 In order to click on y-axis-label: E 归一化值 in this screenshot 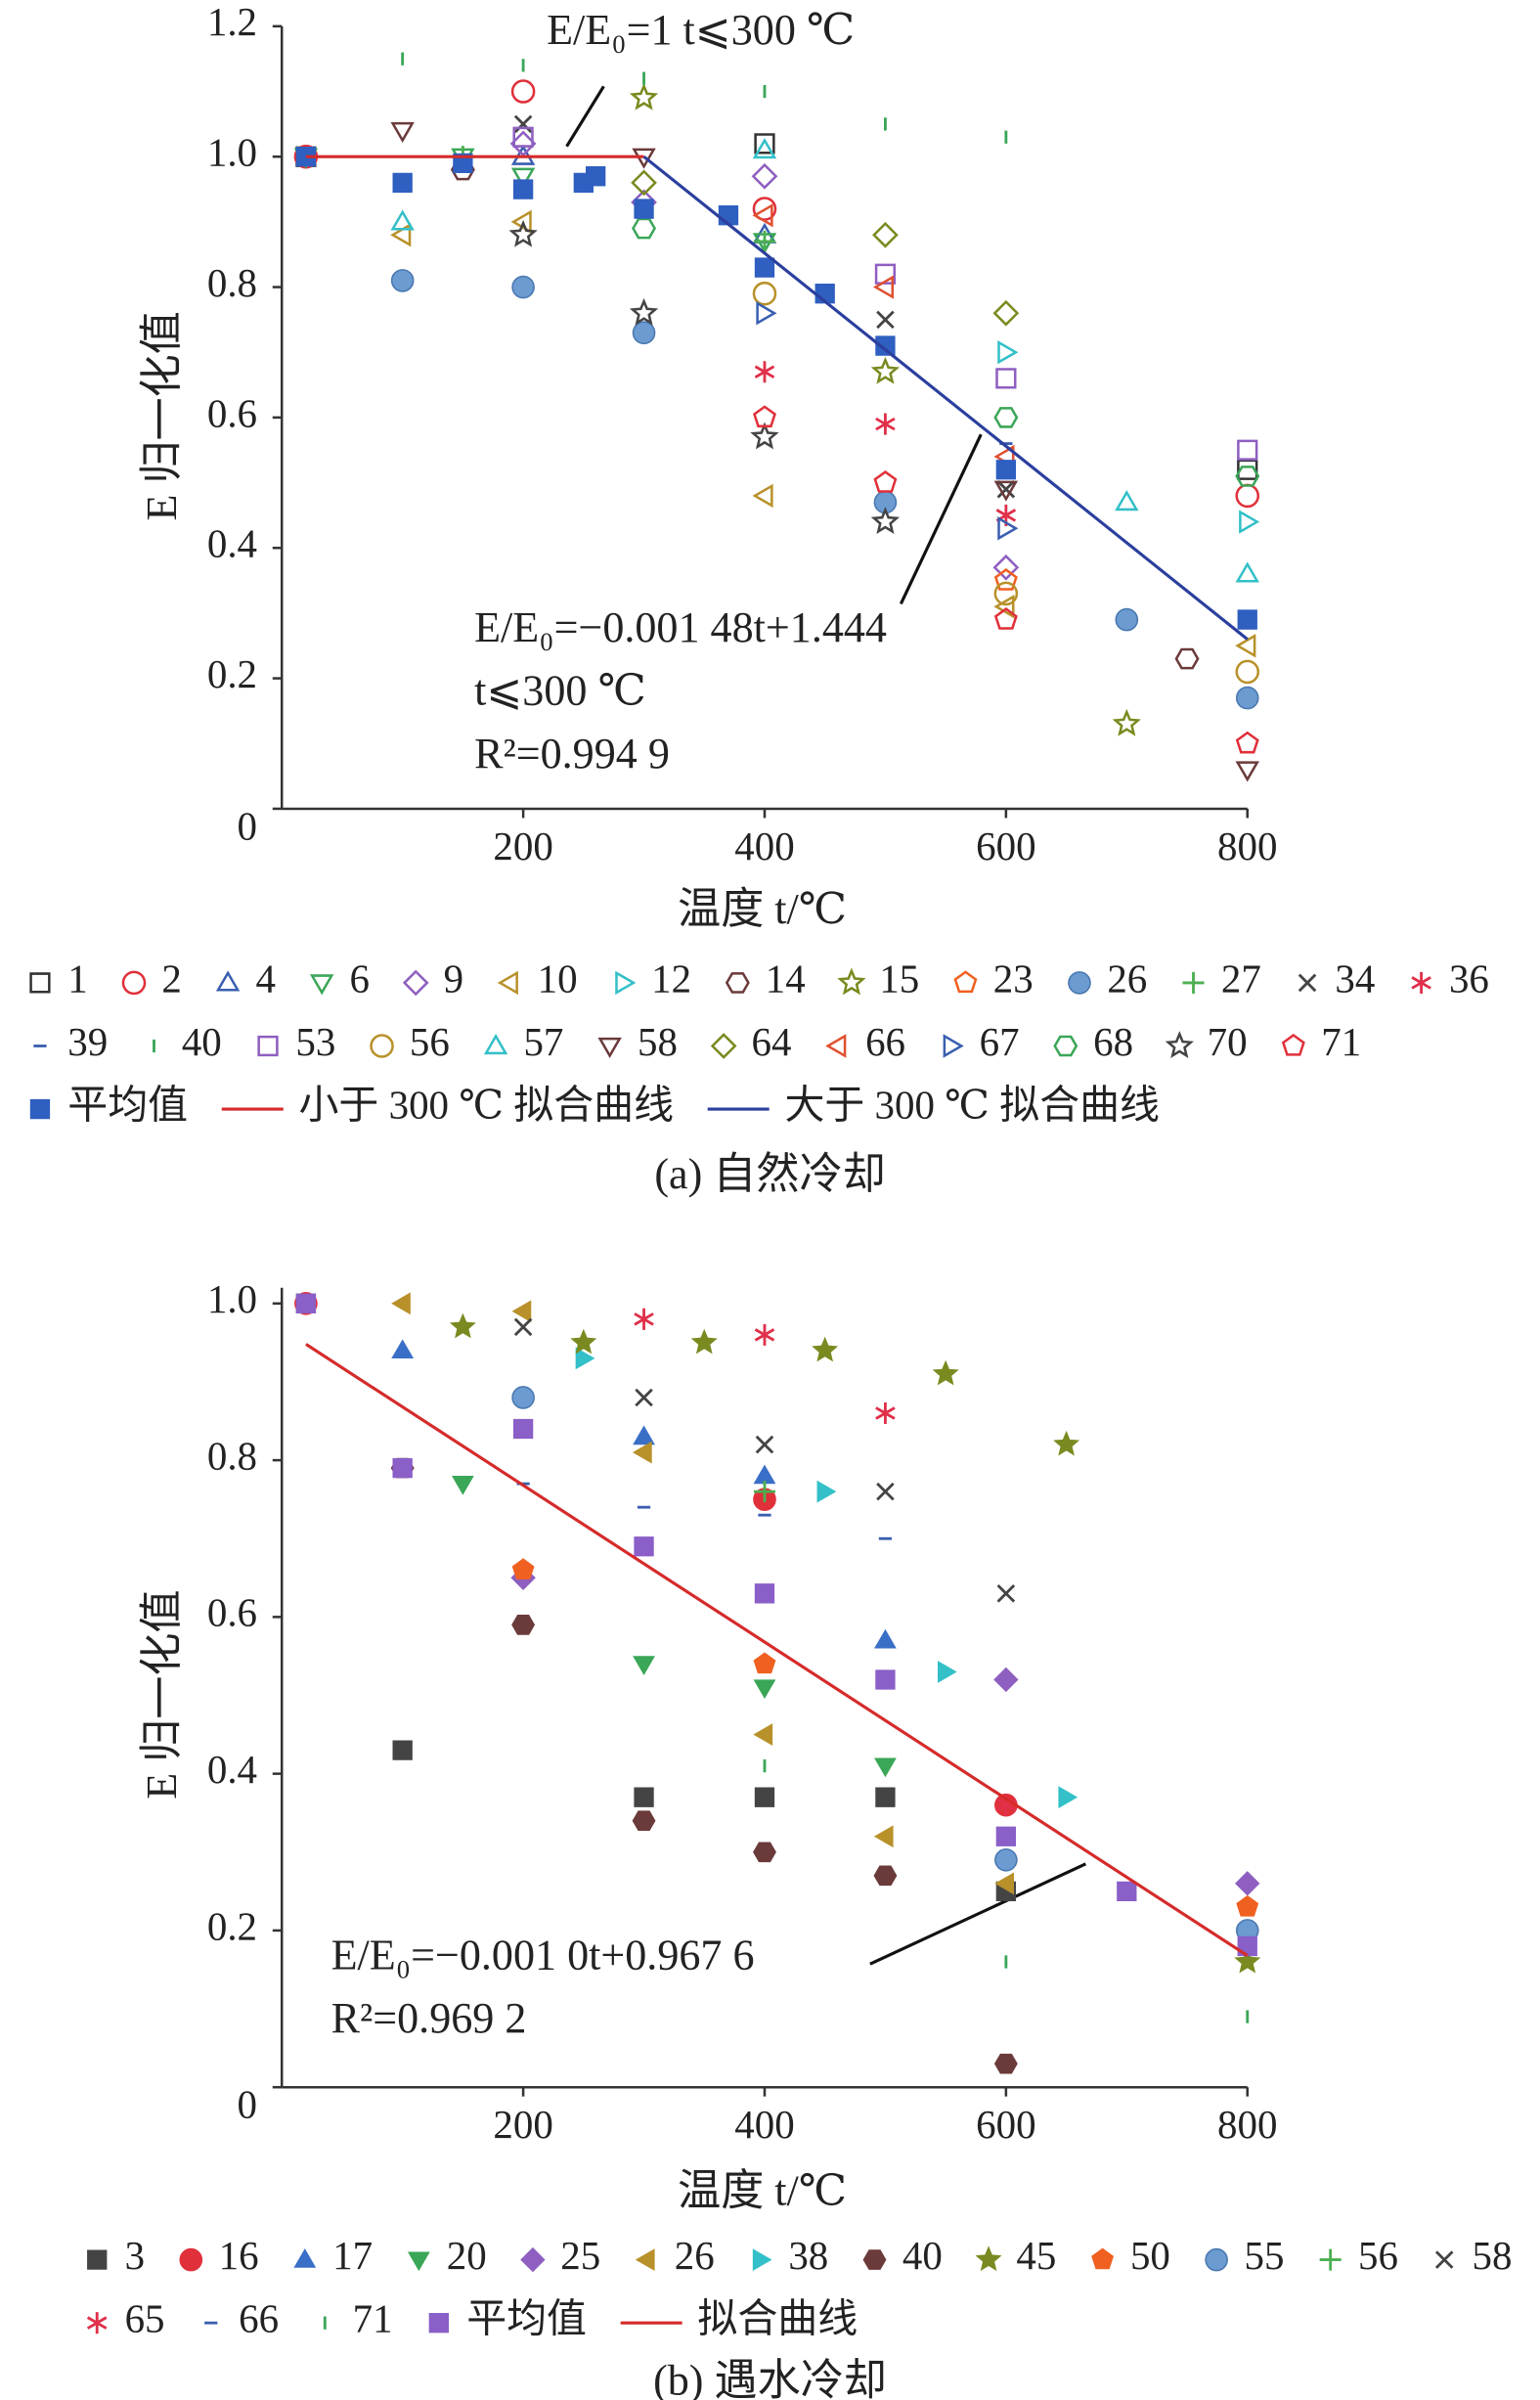, I will do `click(162, 415)`.